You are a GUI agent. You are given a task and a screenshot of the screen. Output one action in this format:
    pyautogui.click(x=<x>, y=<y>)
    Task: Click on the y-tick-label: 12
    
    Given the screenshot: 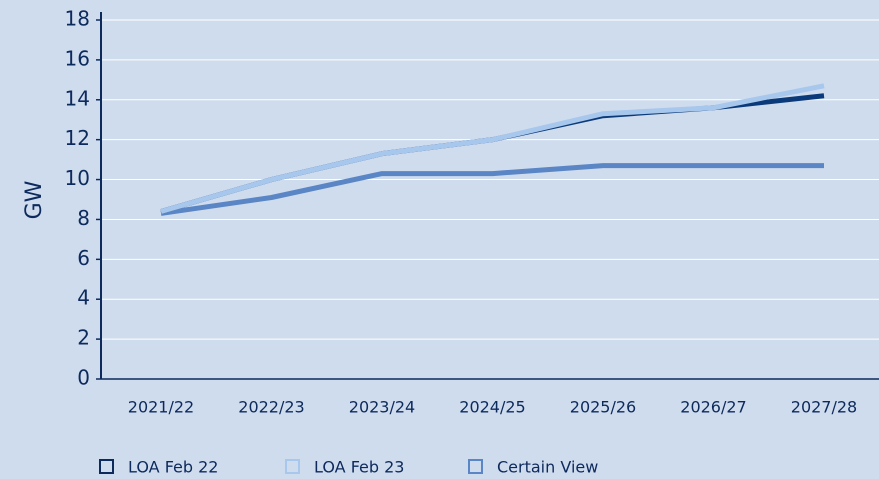 What is the action you would take?
    pyautogui.click(x=77, y=138)
    